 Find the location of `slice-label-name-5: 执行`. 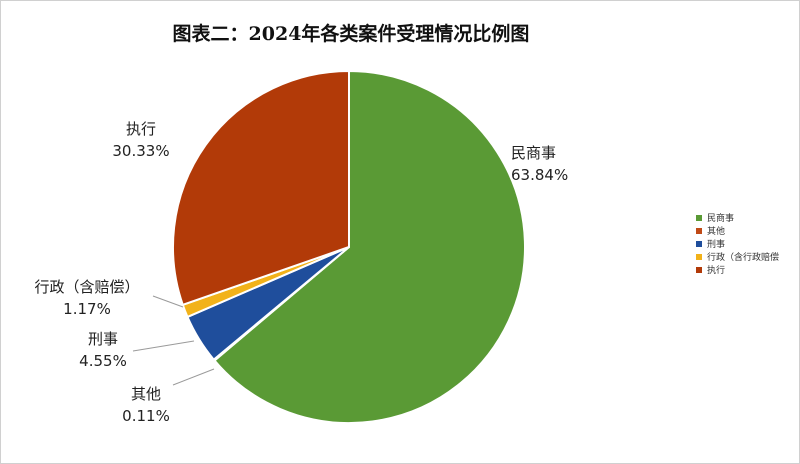

slice-label-name-5: 执行 is located at coordinates (141, 129).